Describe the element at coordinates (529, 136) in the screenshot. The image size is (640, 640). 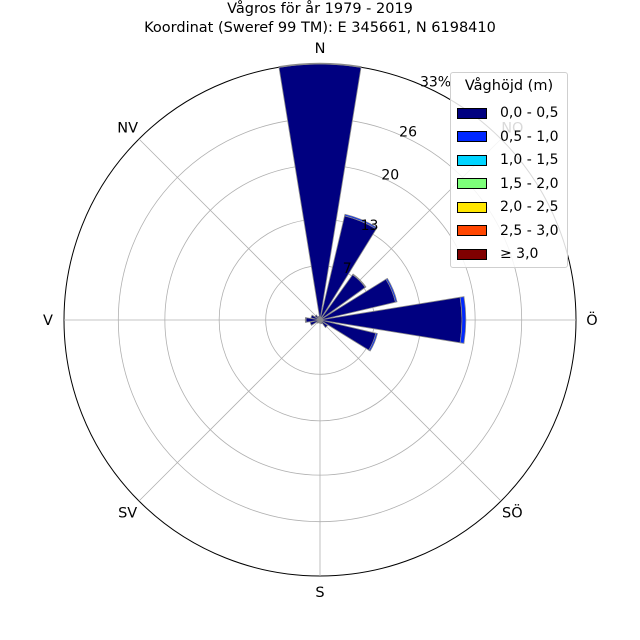
I see `legend-label: 0,5 - 1,0` at that location.